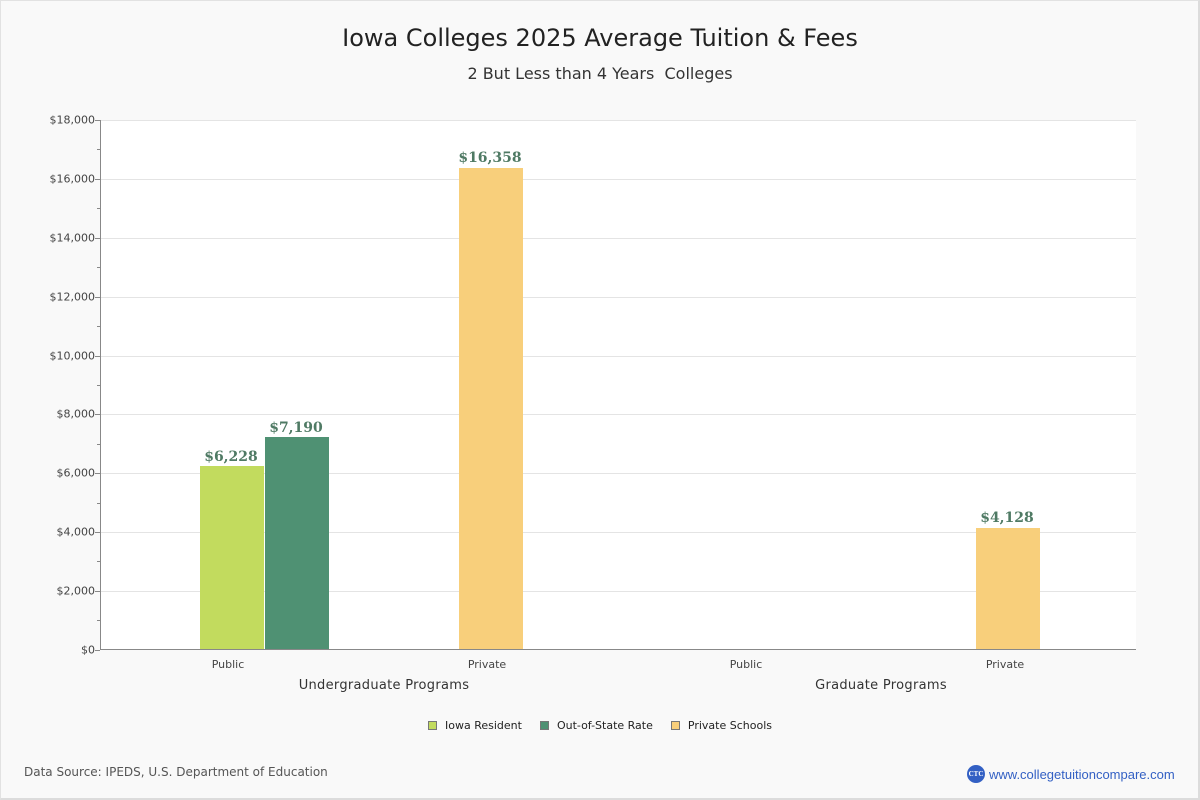 This screenshot has width=1200, height=800. What do you see at coordinates (232, 557) in the screenshot?
I see `bar-ug-public-iowa-resident` at bounding box center [232, 557].